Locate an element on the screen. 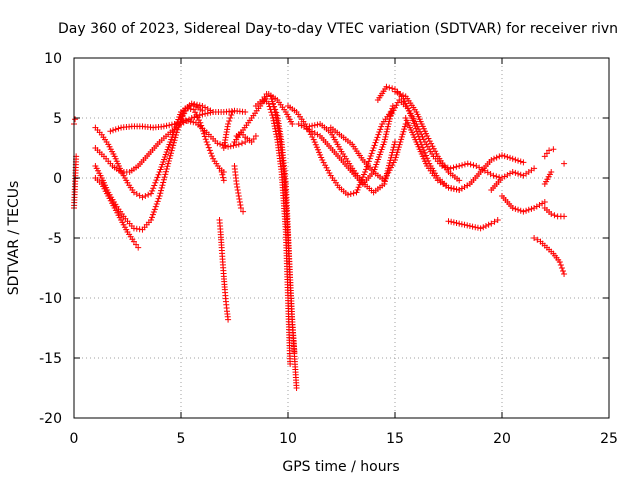 This screenshot has height=480, width=640. x-tick-label: 20 is located at coordinates (502, 439).